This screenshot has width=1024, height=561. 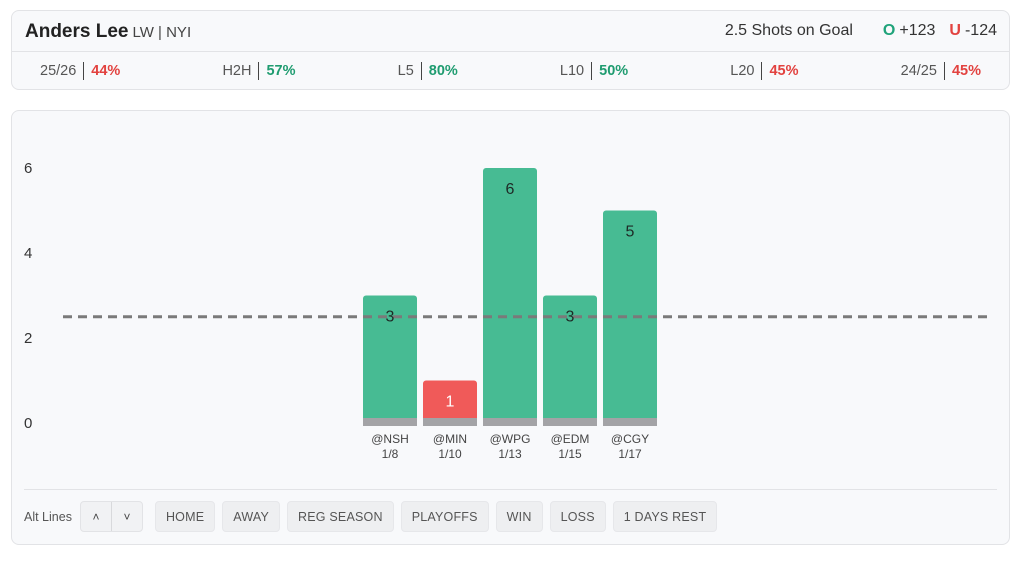 What do you see at coordinates (251, 516) in the screenshot?
I see `filter-away-button: AWAY` at bounding box center [251, 516].